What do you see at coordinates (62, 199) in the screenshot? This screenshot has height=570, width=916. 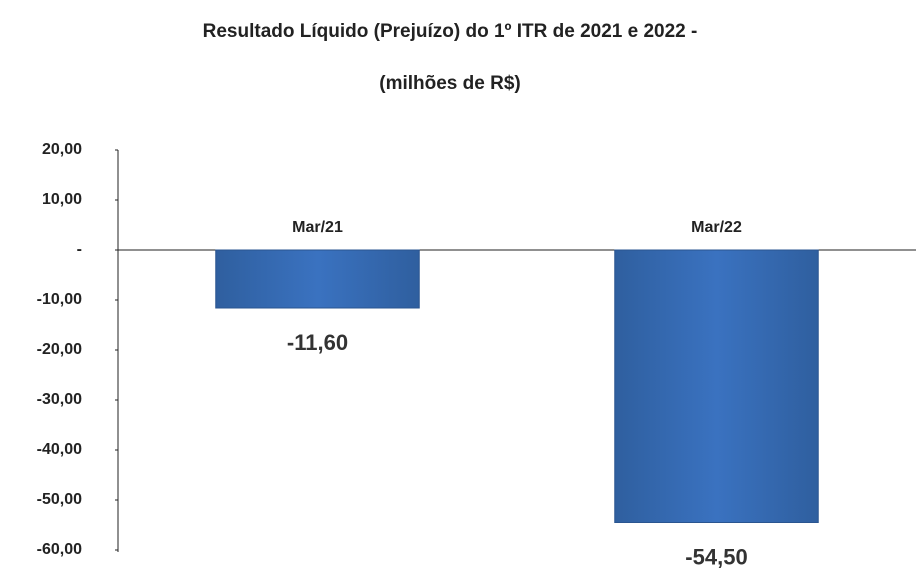 I see `y-tick-label: 10,00` at bounding box center [62, 199].